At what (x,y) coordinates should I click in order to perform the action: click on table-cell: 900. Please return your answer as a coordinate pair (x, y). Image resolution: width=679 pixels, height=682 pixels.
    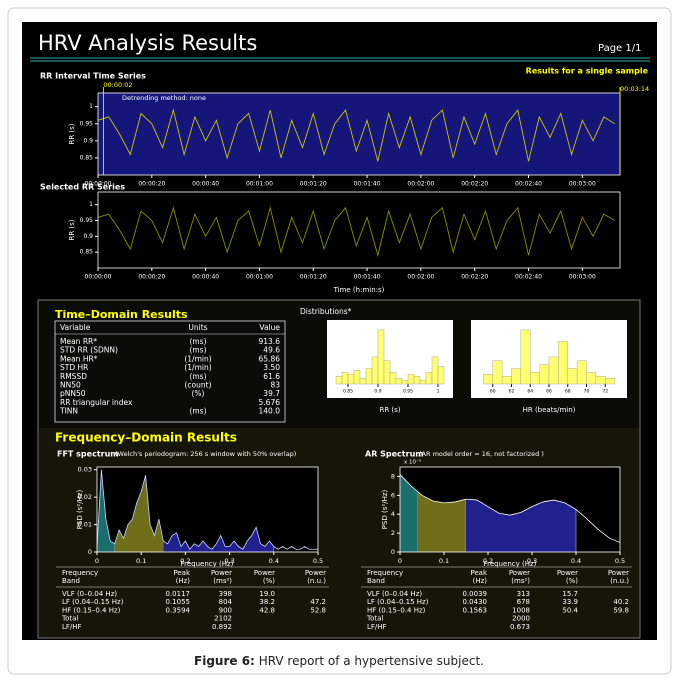
    Looking at the image, I should click on (225, 610).